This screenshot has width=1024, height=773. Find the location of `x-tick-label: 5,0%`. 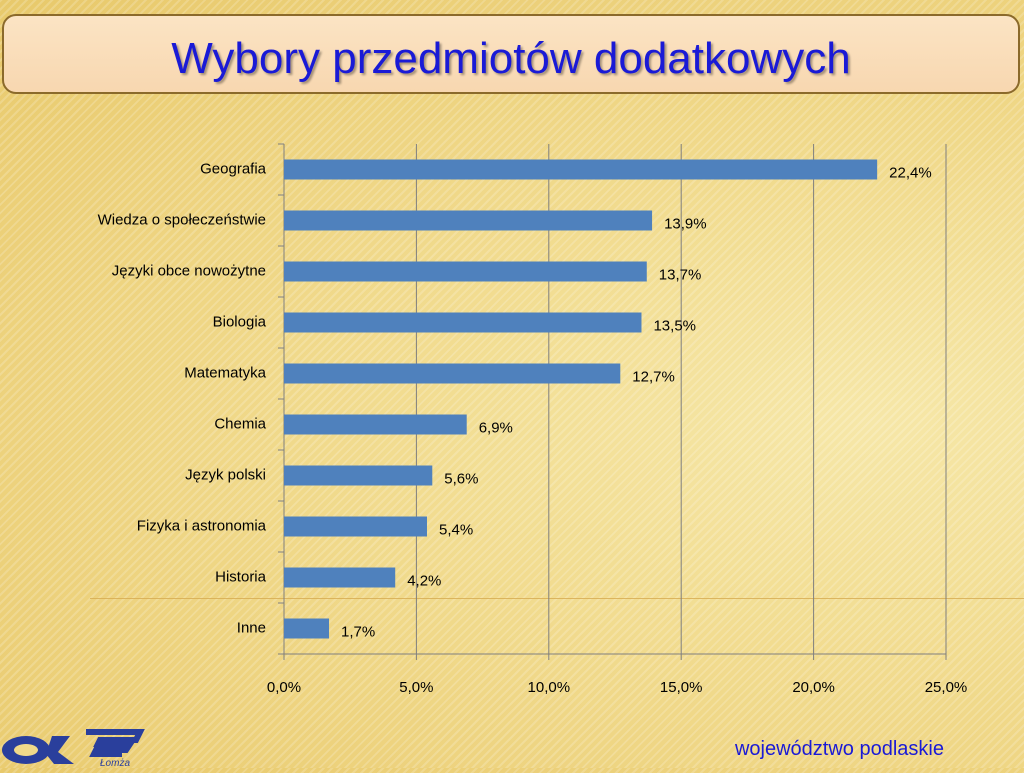

x-tick-label: 5,0% is located at coordinates (416, 687).